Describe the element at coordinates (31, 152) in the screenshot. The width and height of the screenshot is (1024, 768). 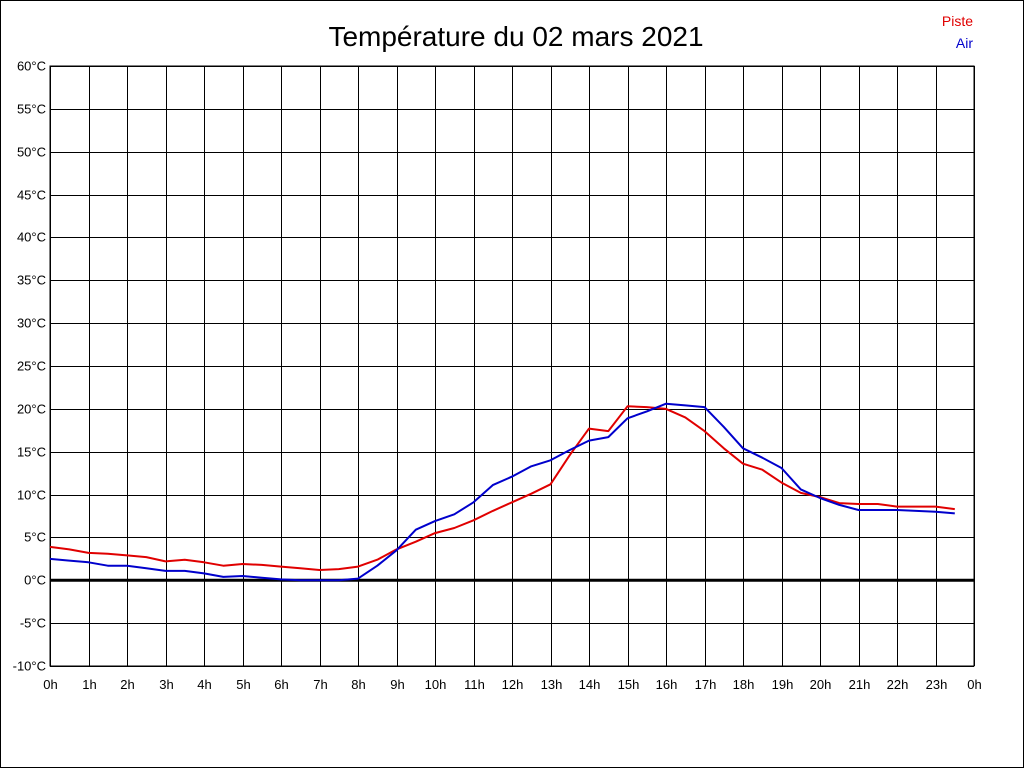
I see `y-tick-label: 50°C` at that location.